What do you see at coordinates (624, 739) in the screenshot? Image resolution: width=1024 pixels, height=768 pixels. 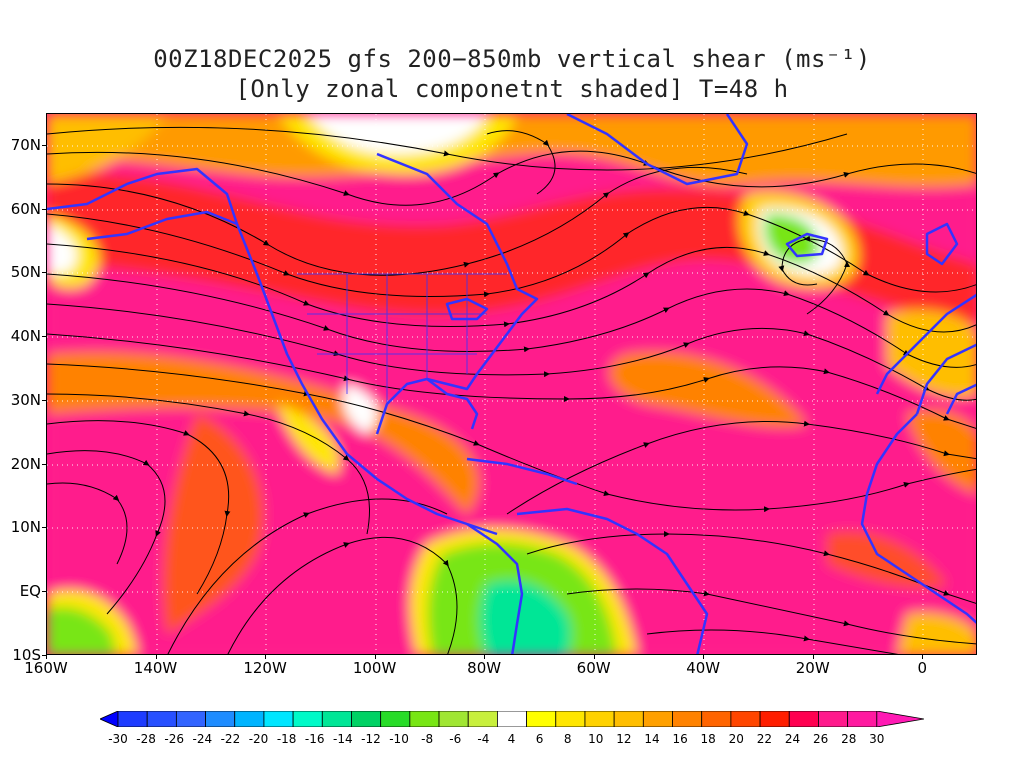 I see `colorbar-tick-label: 12` at bounding box center [624, 739].